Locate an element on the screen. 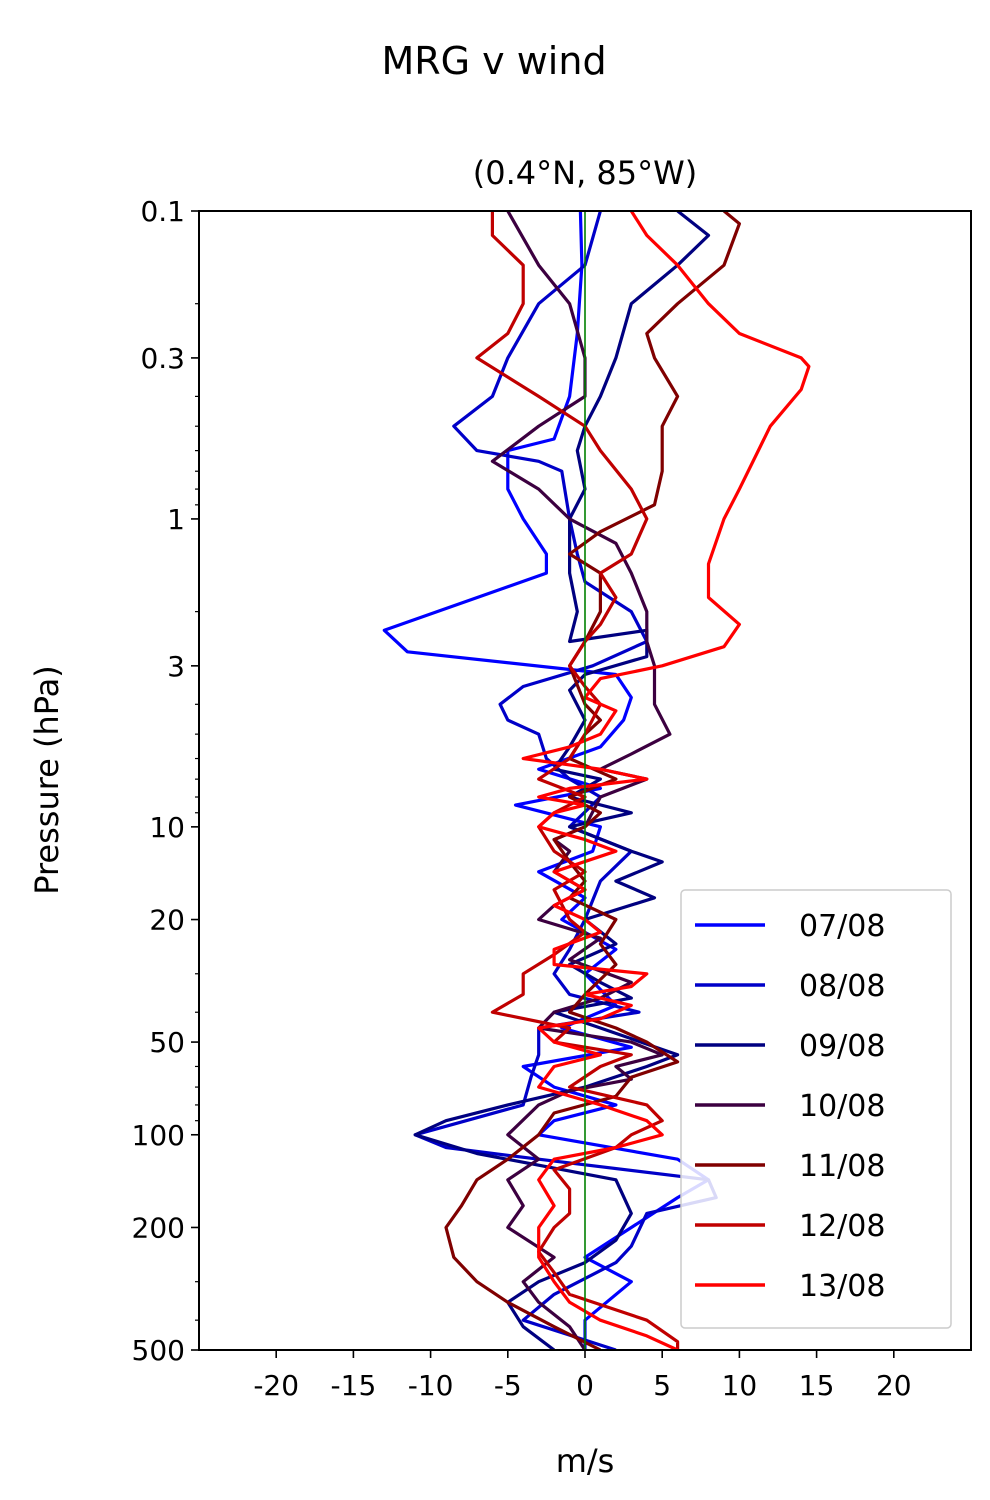 This screenshot has height=1500, width=990. y-tick-label: 10 is located at coordinates (167, 827).